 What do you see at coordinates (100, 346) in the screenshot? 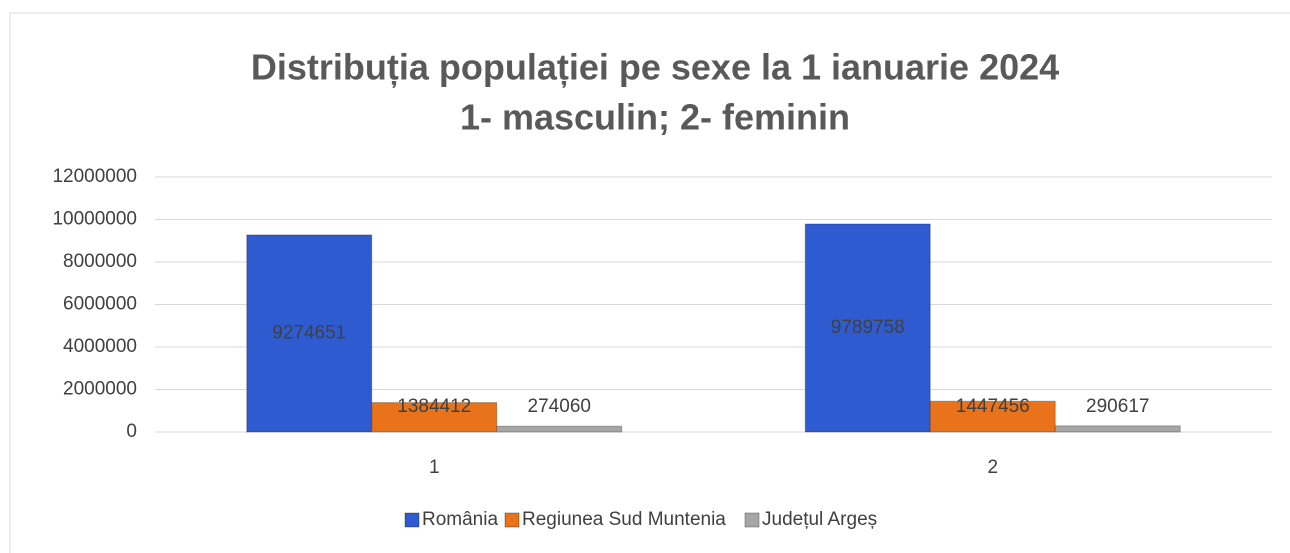
I see `y-tick-label: 4000000` at bounding box center [100, 346].